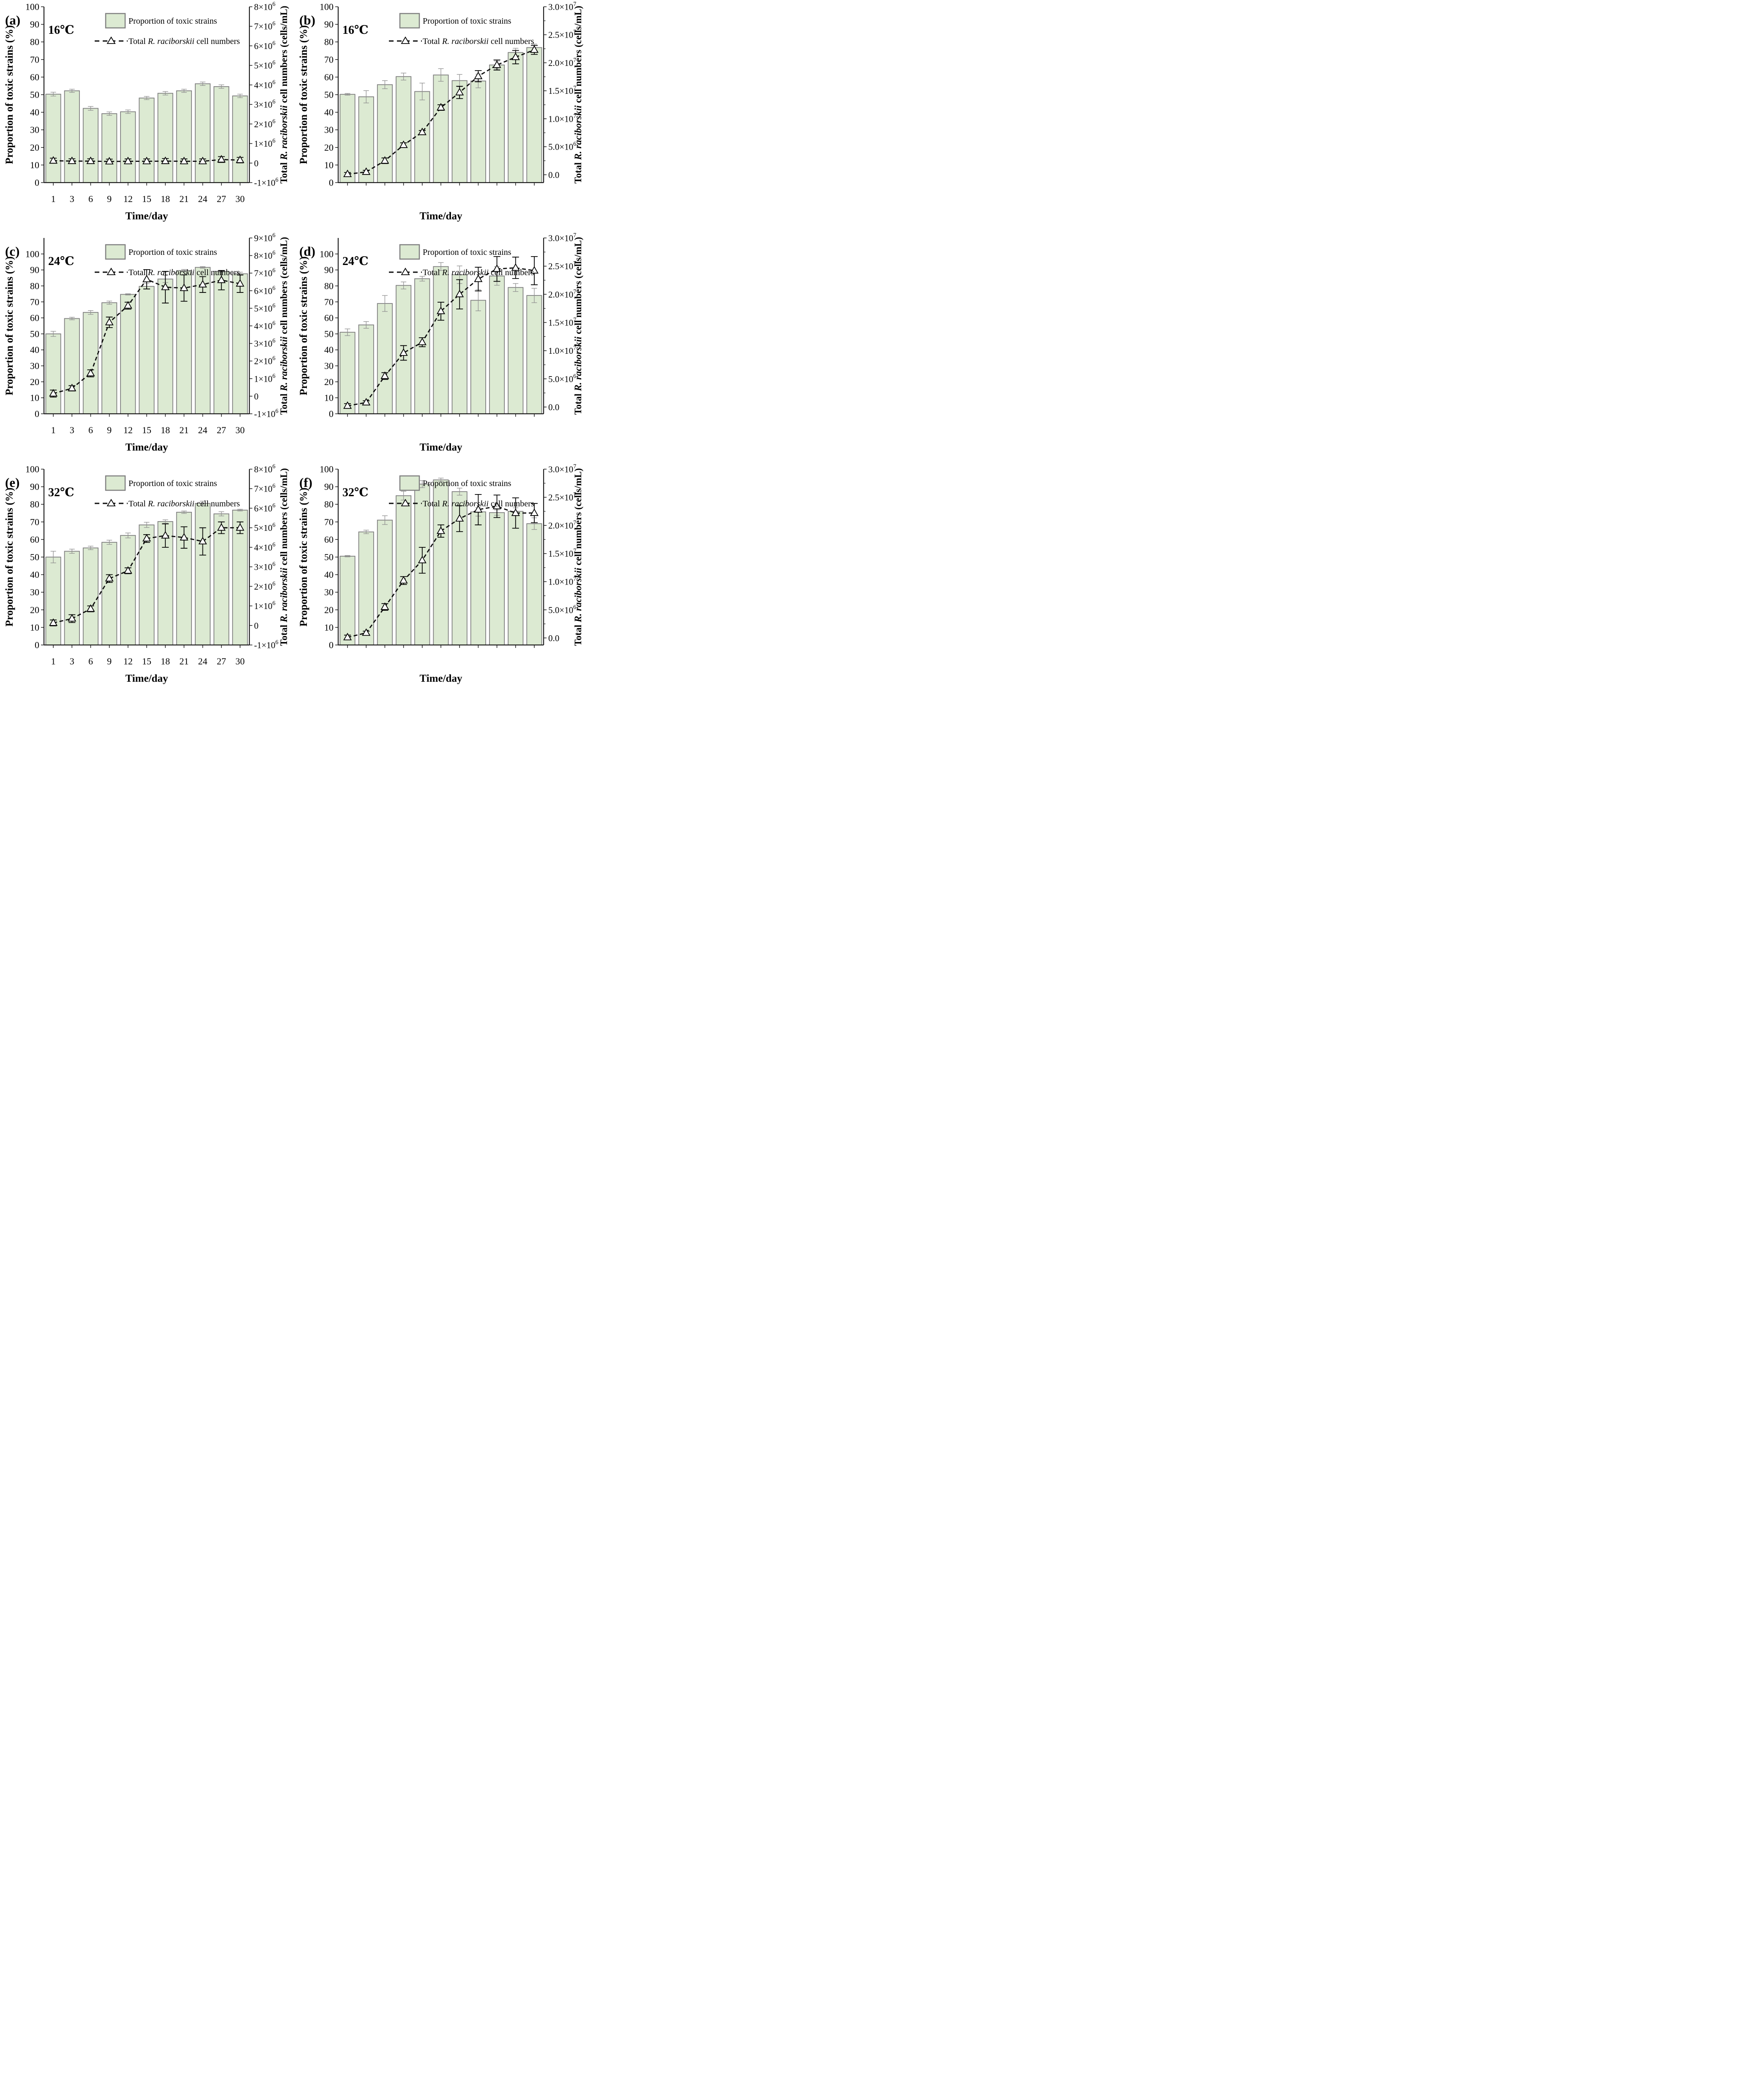 The image size is (1764, 2082). Describe the element at coordinates (32, 254) in the screenshot. I see `left-tick-label: 100` at that location.